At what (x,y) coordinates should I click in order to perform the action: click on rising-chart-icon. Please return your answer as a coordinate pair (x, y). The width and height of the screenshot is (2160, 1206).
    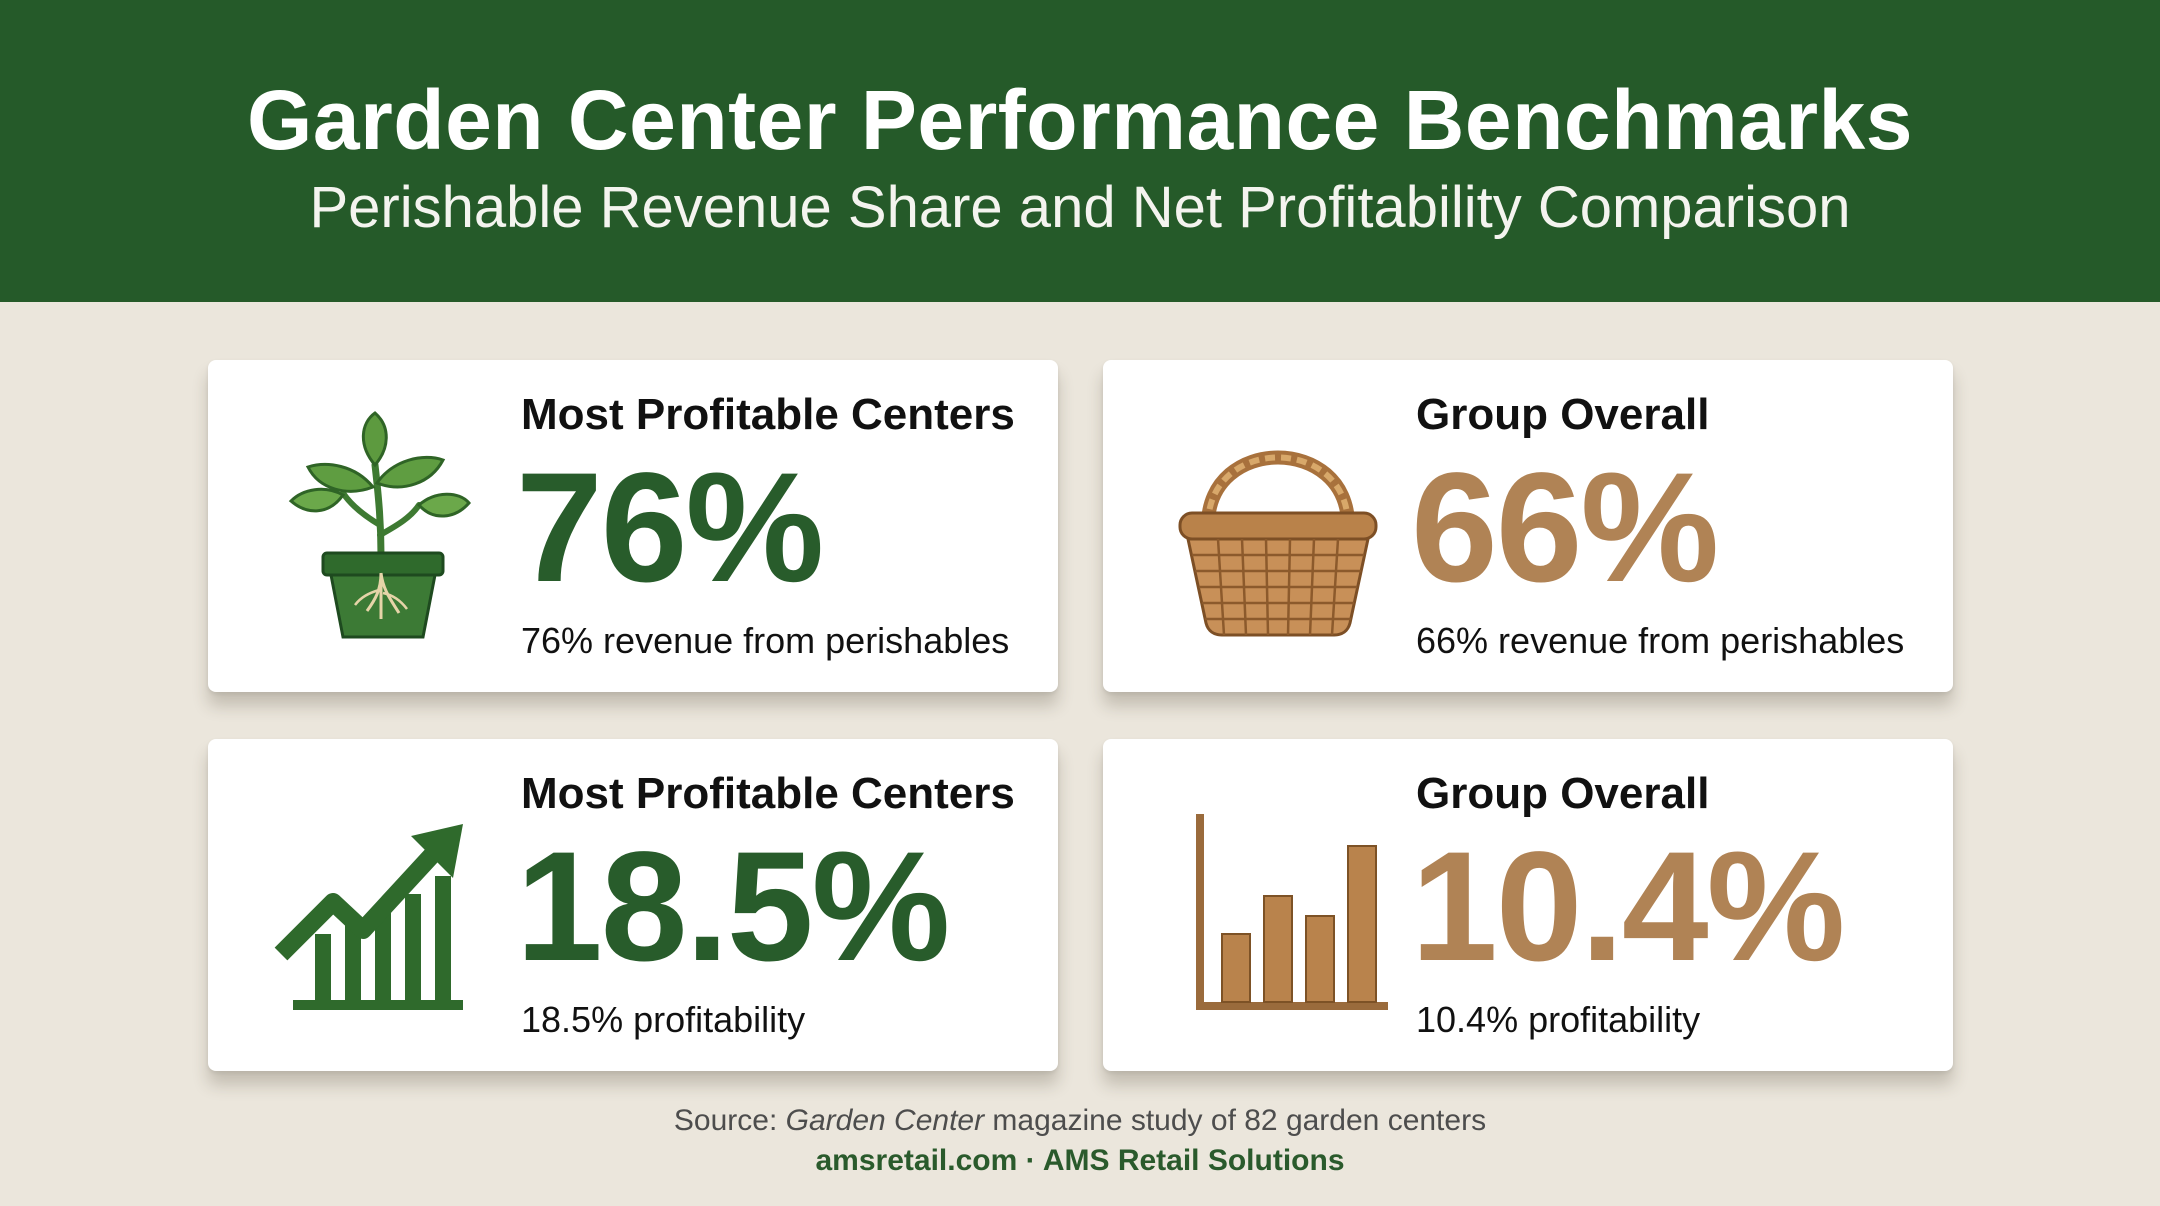
    Looking at the image, I should click on (383, 904).